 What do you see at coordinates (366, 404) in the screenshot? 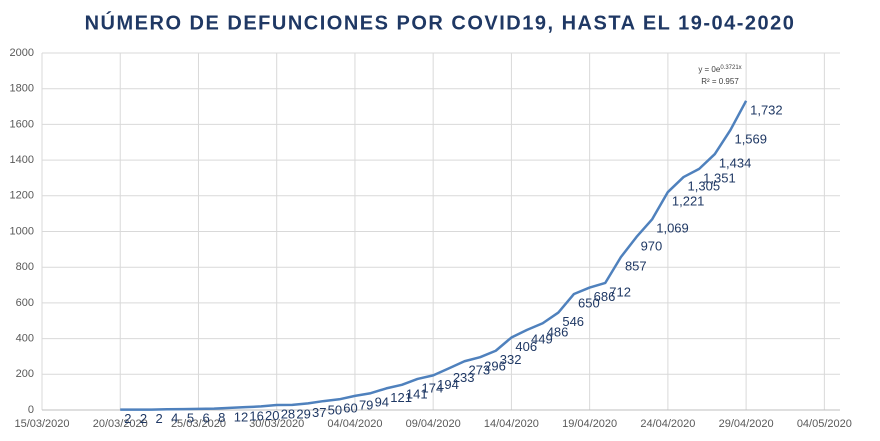
I see `data-label: 79` at bounding box center [366, 404].